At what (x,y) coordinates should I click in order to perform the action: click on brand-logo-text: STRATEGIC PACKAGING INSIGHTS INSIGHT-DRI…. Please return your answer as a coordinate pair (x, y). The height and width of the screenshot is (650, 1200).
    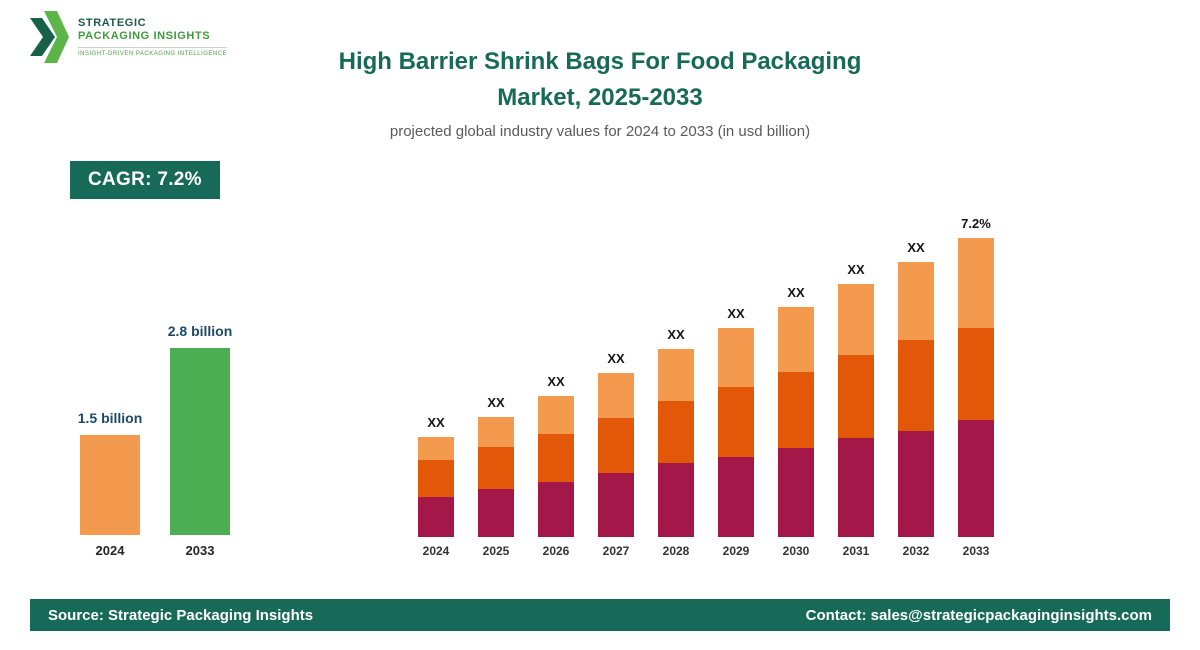
    Looking at the image, I should click on (153, 33).